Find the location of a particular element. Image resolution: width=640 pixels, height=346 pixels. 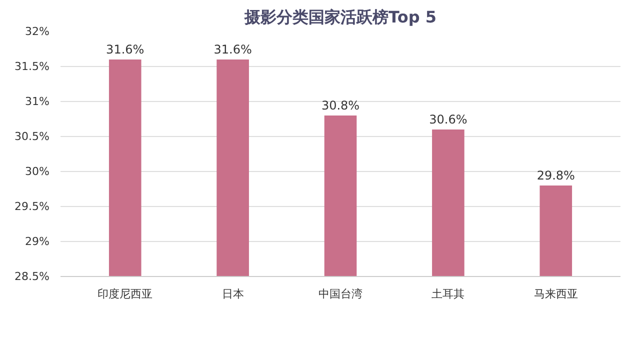

x-tick-label: 马来西亚 is located at coordinates (556, 294).